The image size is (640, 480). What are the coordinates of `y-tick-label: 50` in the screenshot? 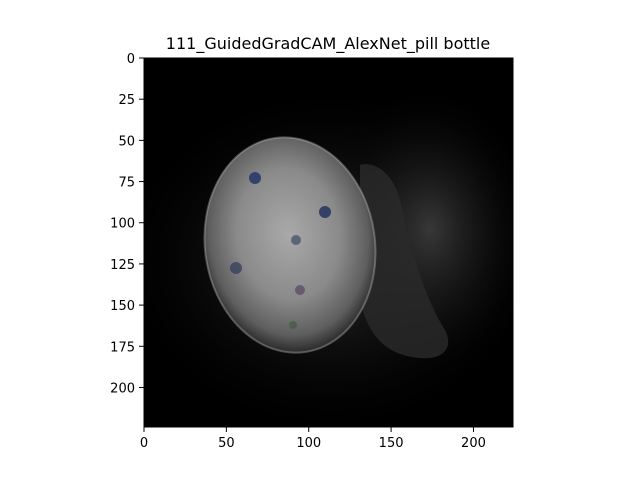 It's located at (126, 141).